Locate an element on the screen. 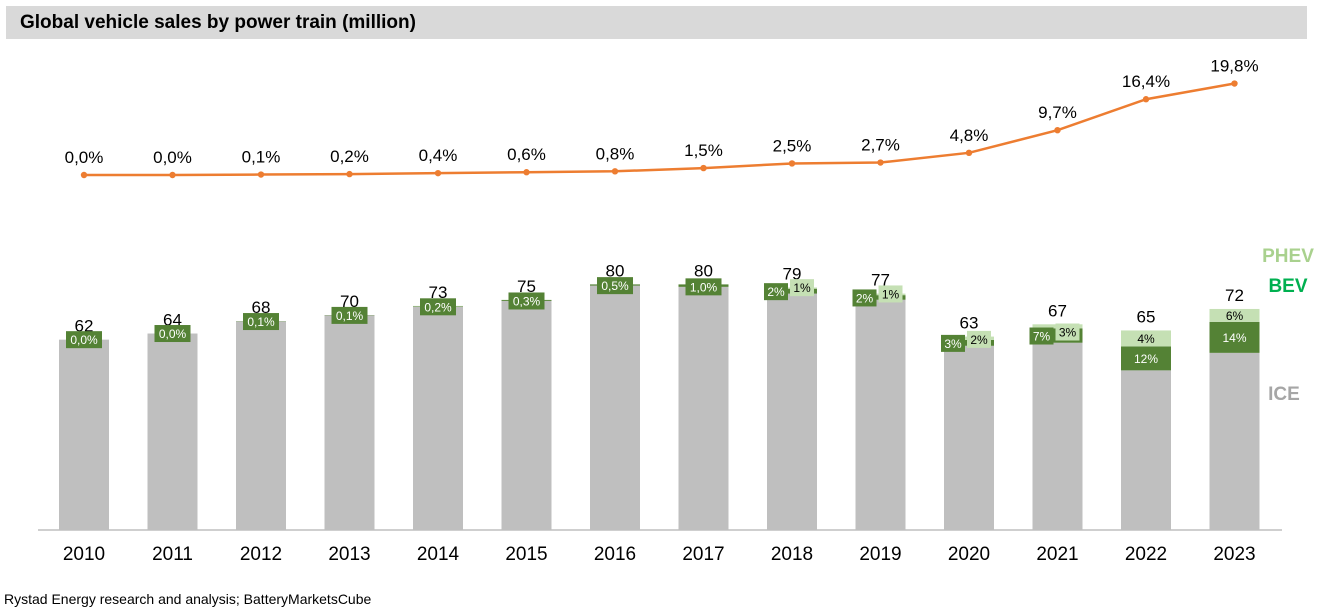 This screenshot has height=615, width=1321. bev-share-label: 14% is located at coordinates (1234, 338).